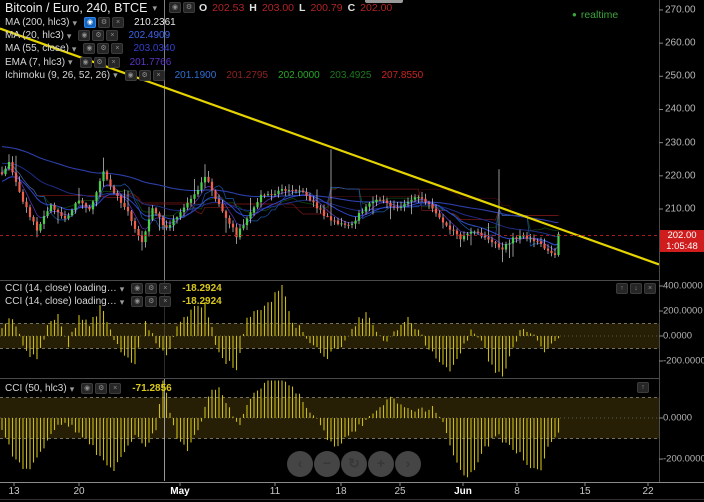 Image resolution: width=704 pixels, height=502 pixels. What do you see at coordinates (79, 491) in the screenshot?
I see `time-tick-label: 20` at bounding box center [79, 491].